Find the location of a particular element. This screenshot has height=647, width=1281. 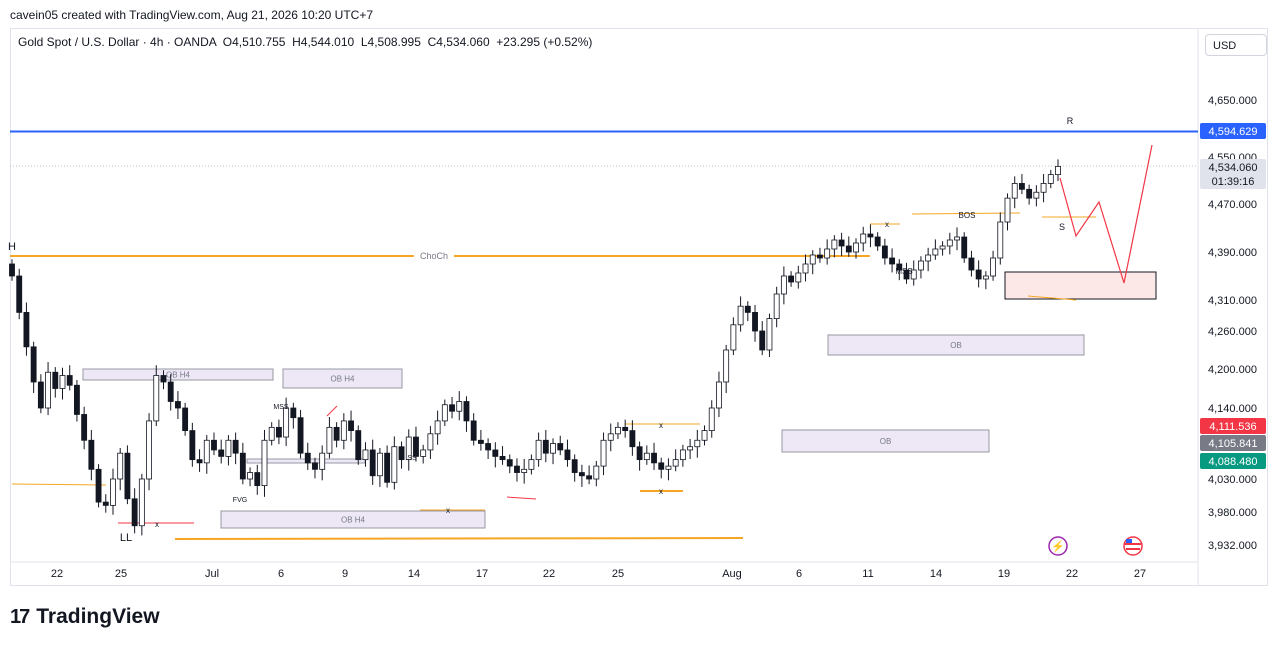

support-line is located at coordinates (459, 538).